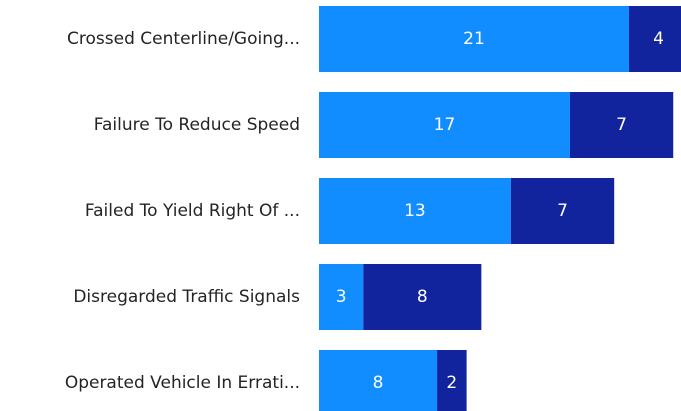 The height and width of the screenshot is (411, 681). Describe the element at coordinates (658, 39) in the screenshot. I see `data-label: 4` at that location.